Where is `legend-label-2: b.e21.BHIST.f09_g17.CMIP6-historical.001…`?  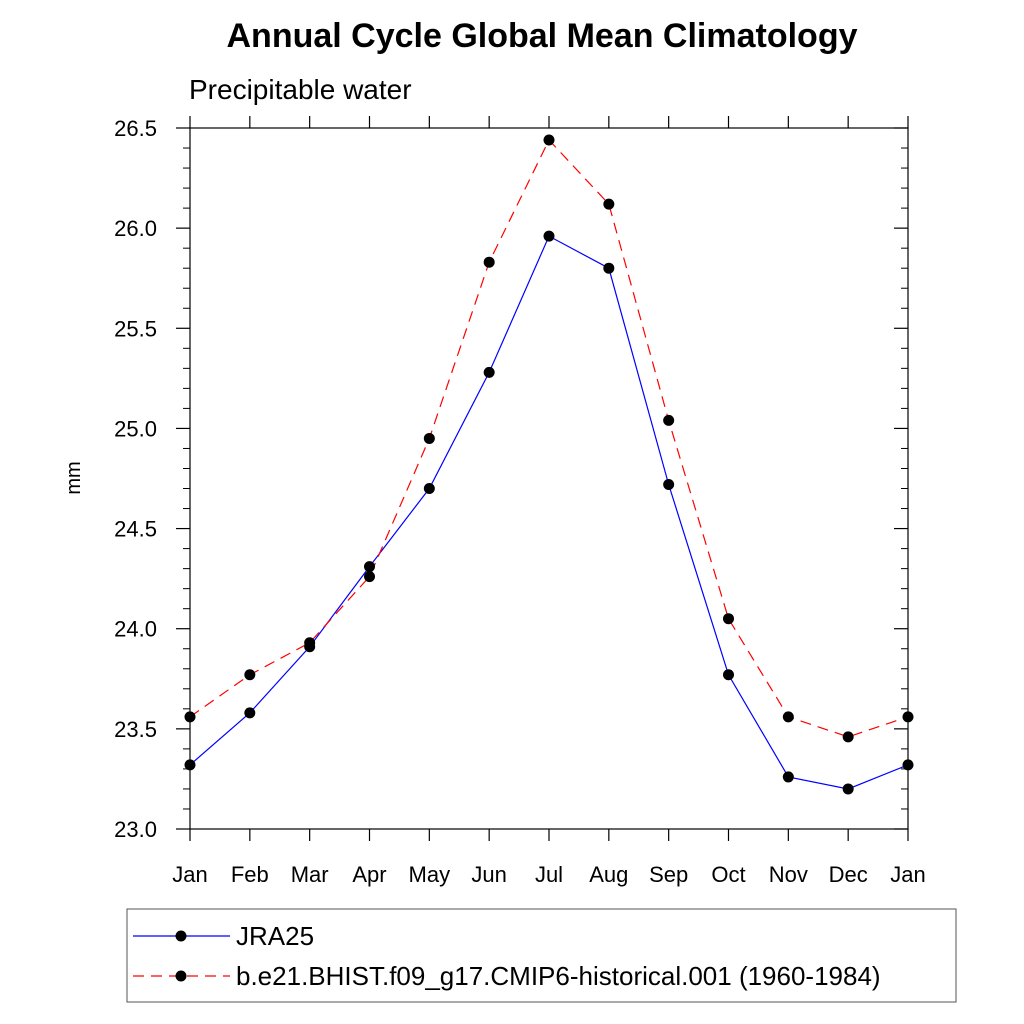 legend-label-2: b.e21.BHIST.f09_g17.CMIP6-historical.001… is located at coordinates (558, 976).